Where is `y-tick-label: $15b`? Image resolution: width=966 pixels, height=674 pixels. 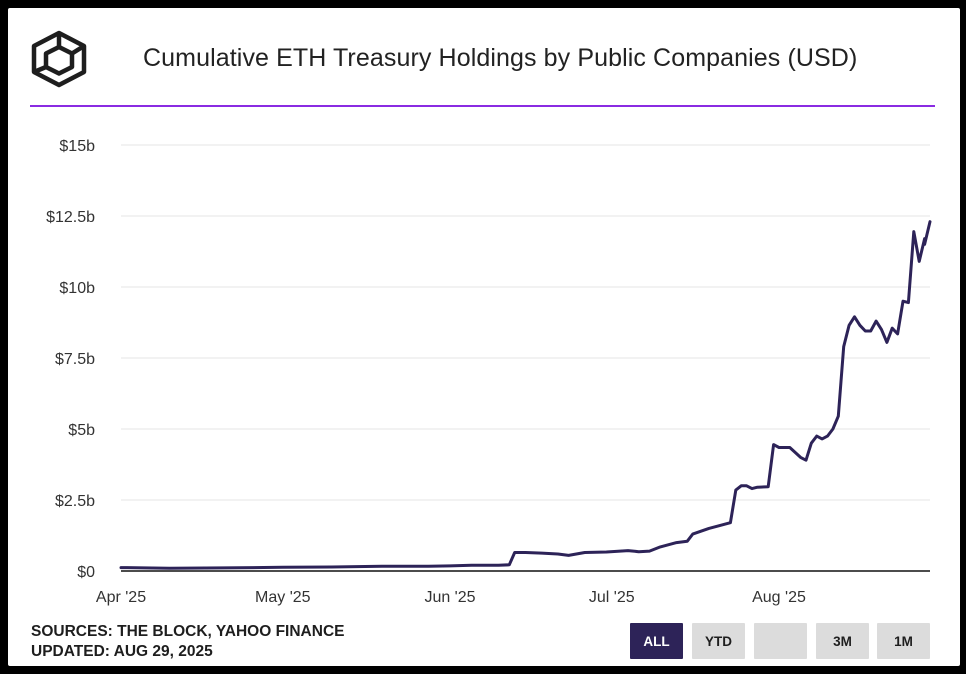
y-tick-label: $15b is located at coordinates (77, 146).